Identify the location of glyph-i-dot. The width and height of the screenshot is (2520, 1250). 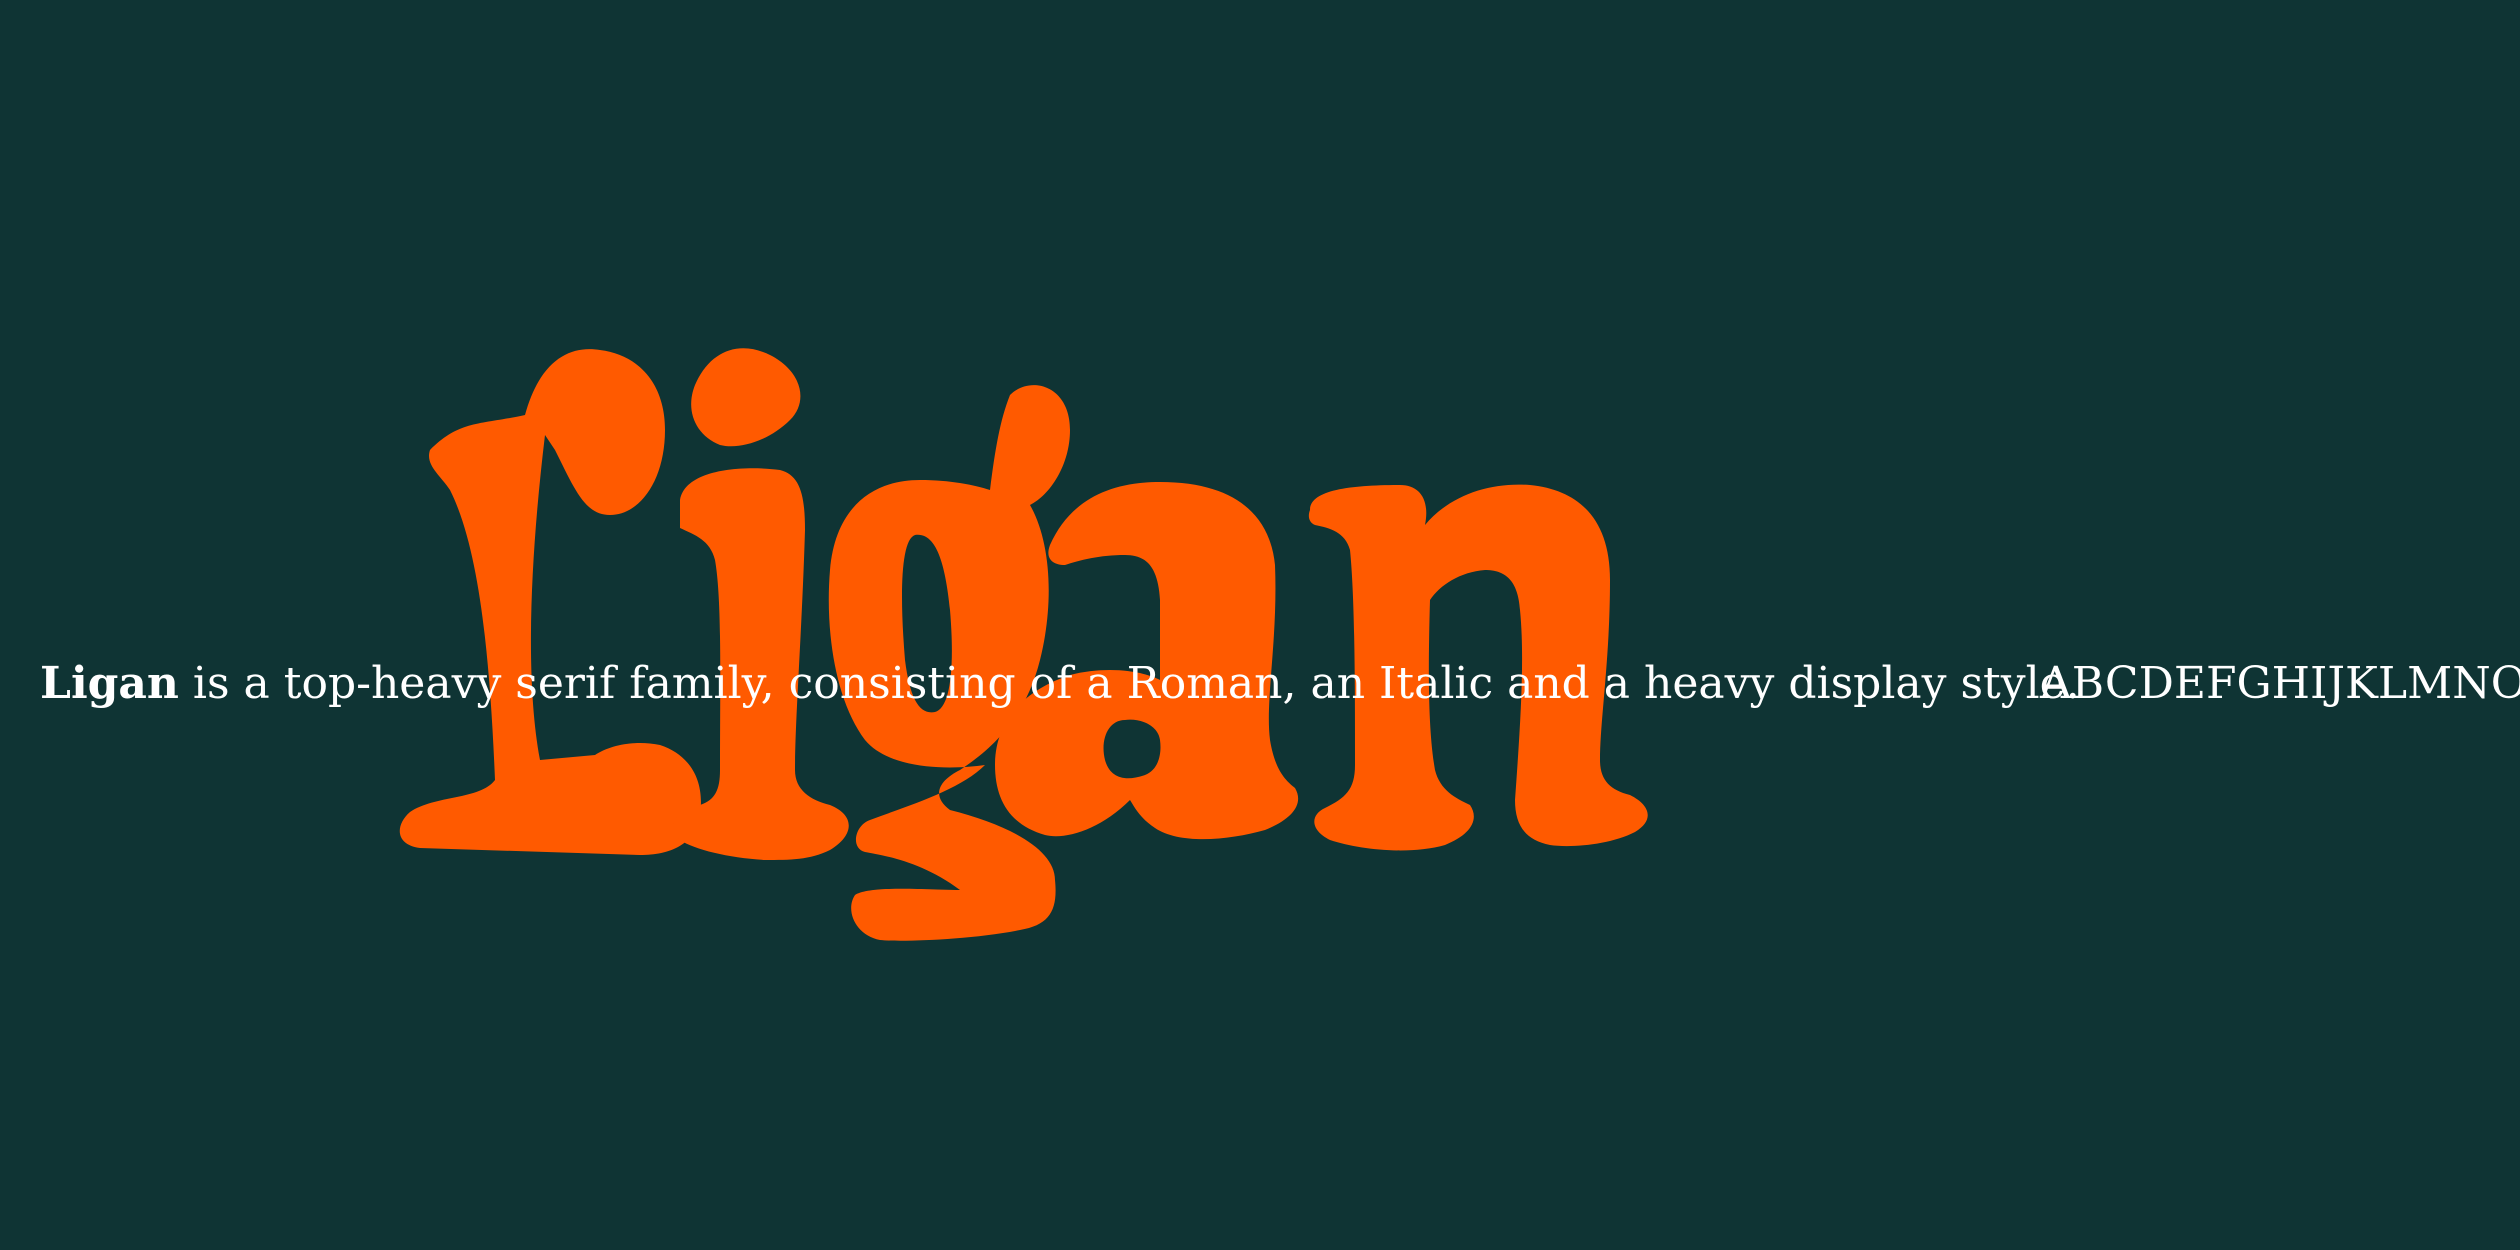
(746, 397).